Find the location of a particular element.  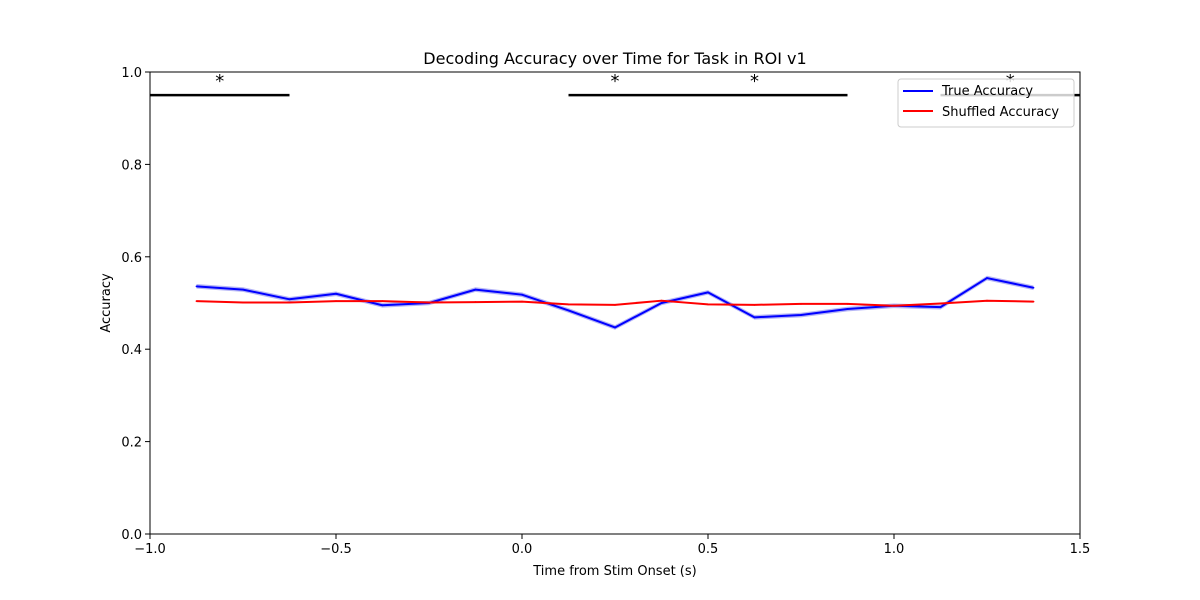

y-axis-ticks: 0.0 0.2 0.4 0.6 0.8 1.0 is located at coordinates (135, 304).